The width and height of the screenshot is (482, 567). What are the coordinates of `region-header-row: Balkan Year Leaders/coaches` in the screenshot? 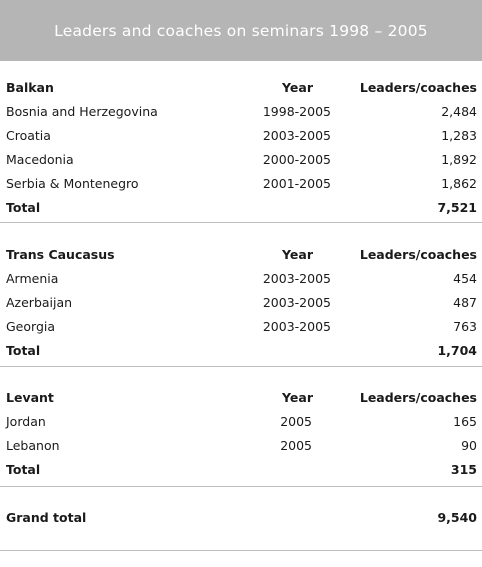 It's located at (241, 88).